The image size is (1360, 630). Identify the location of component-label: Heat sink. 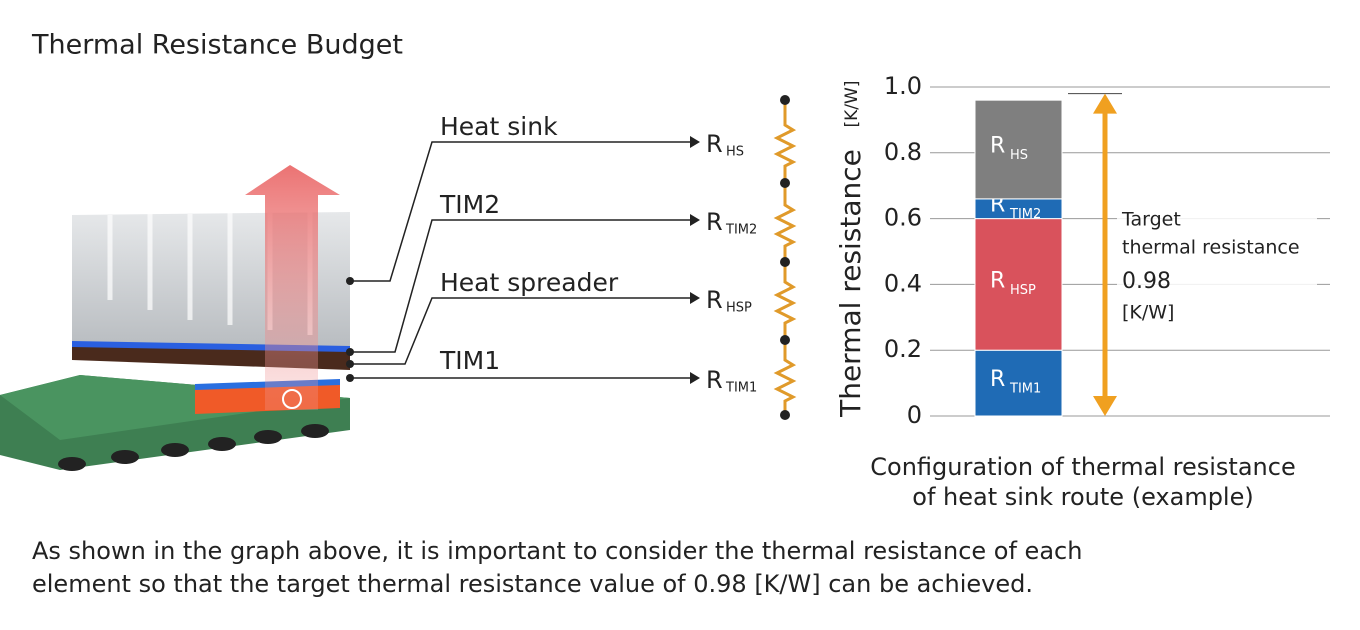
(499, 126).